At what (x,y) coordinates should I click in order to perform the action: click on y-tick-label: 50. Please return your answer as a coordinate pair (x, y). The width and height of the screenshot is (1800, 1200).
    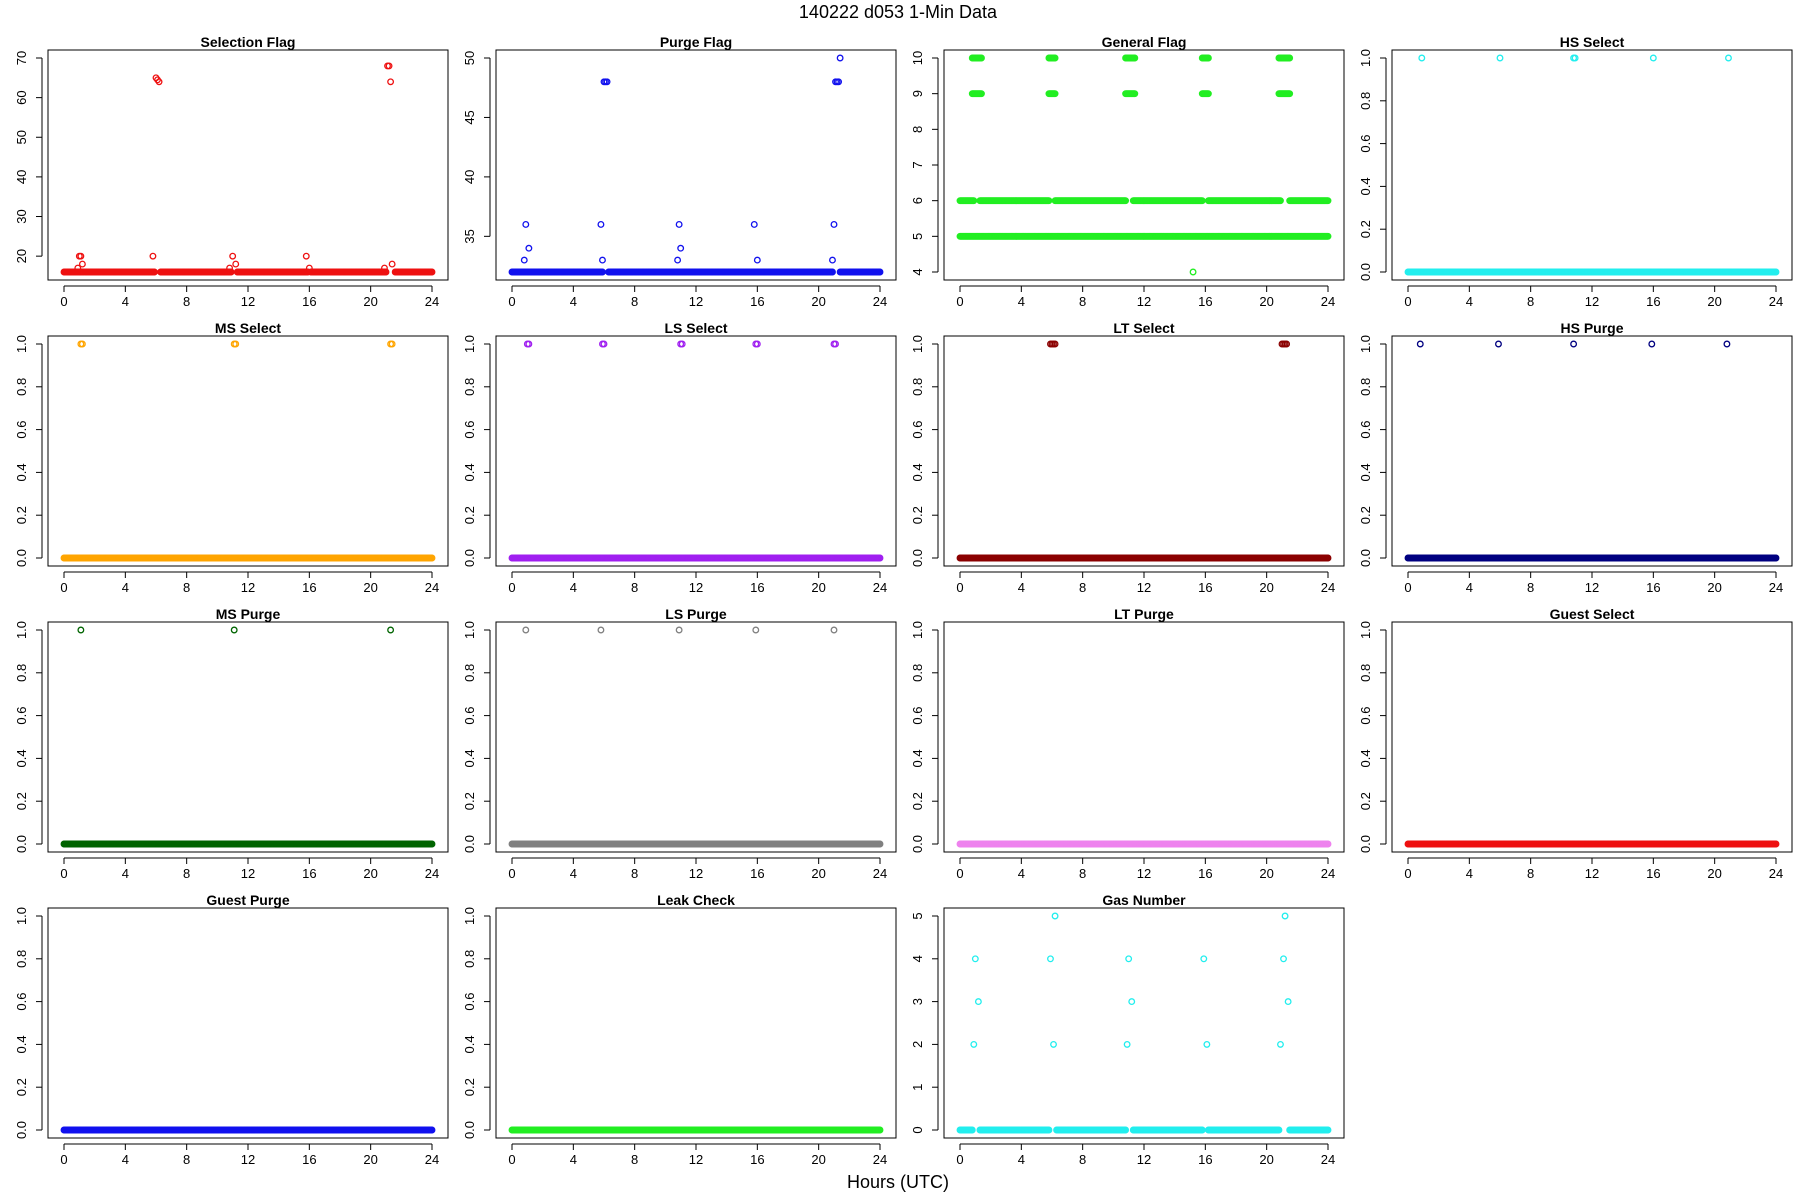
    Looking at the image, I should click on (469, 58).